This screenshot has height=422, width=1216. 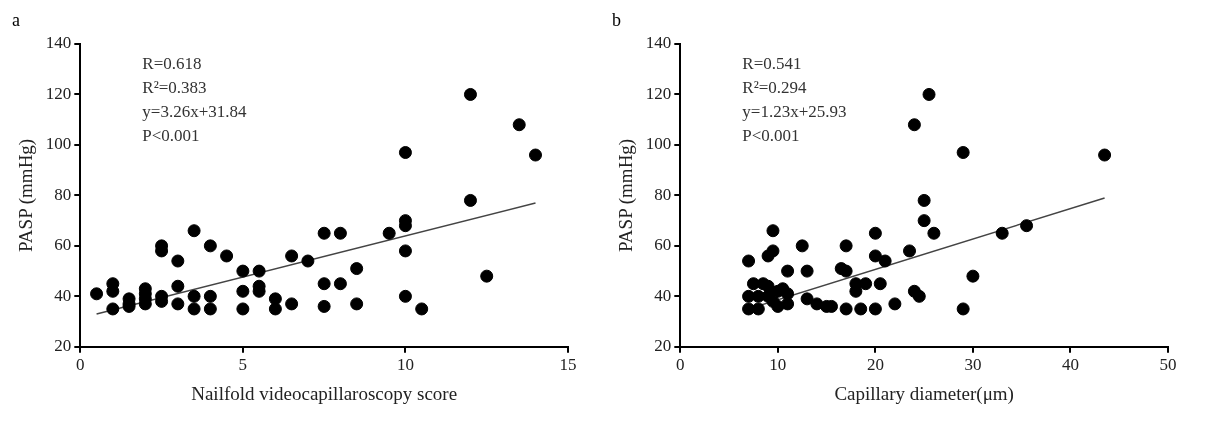 I want to click on x-tick-label: 50, so click(x=1168, y=365).